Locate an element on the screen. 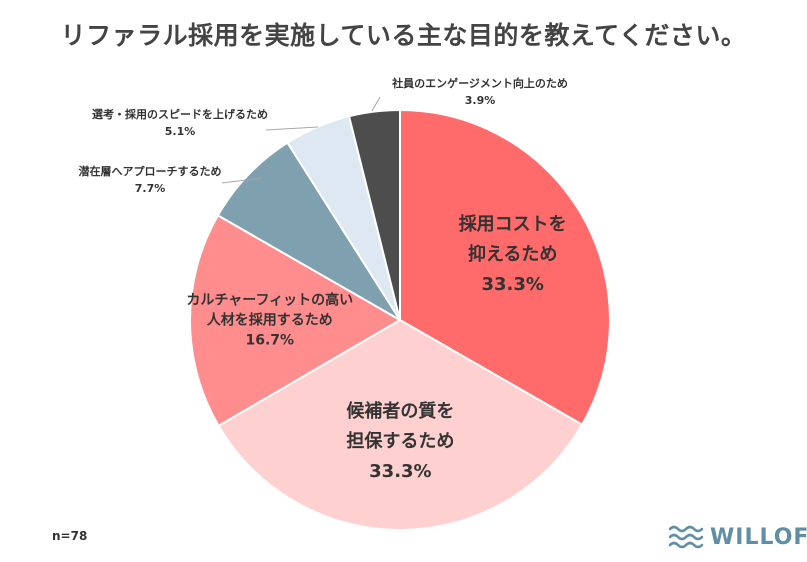 The width and height of the screenshot is (807, 562). waves-icon is located at coordinates (686, 537).